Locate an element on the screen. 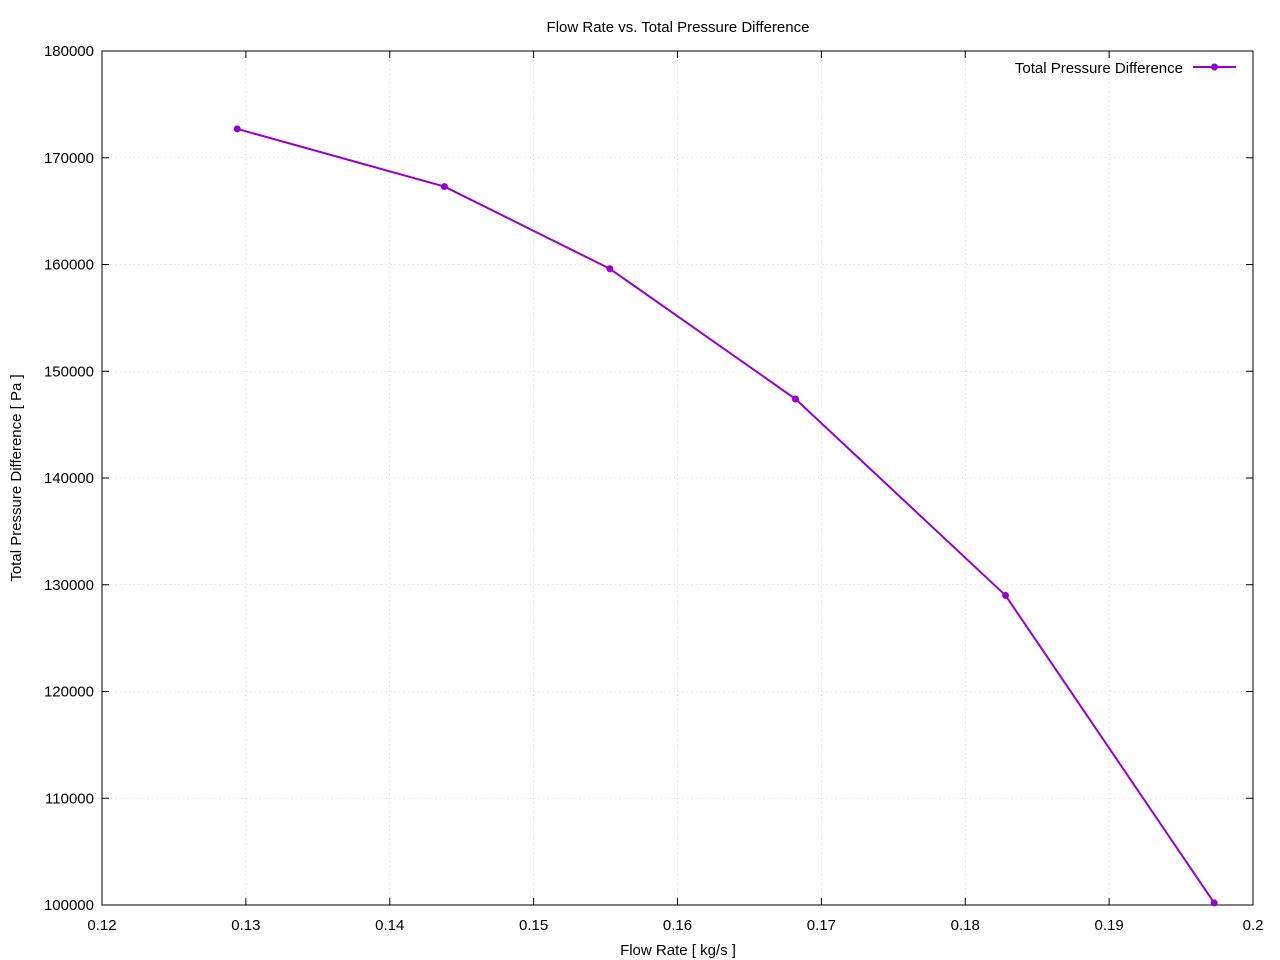 The width and height of the screenshot is (1280, 960). y-tick-label: 120000 is located at coordinates (69, 692).